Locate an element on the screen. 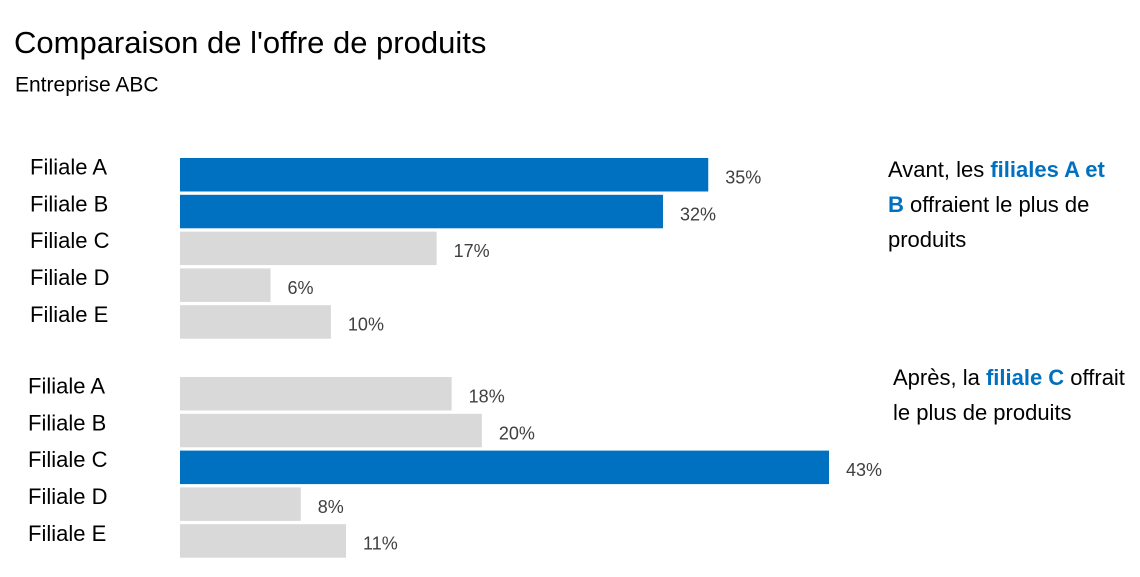 The width and height of the screenshot is (1140, 577). annotation-text: offraient le plus de produits is located at coordinates (989, 222).